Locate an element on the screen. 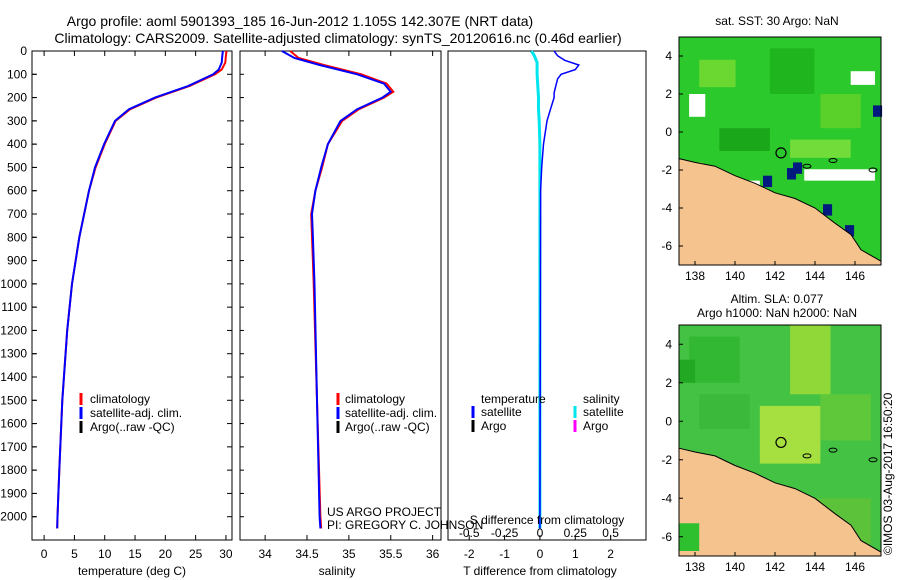  sst-map-argo-marker is located at coordinates (781, 153).